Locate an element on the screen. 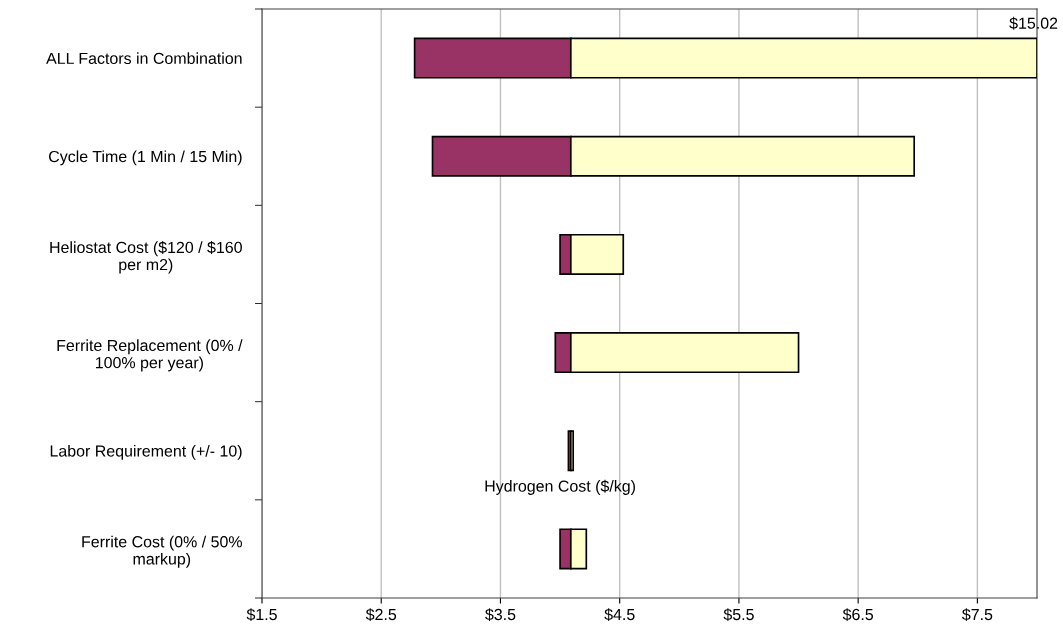 Image resolution: width=1063 pixels, height=632 pixels. y-tick-label: Ferrite Cost (0% / 50% markup) is located at coordinates (162, 551).